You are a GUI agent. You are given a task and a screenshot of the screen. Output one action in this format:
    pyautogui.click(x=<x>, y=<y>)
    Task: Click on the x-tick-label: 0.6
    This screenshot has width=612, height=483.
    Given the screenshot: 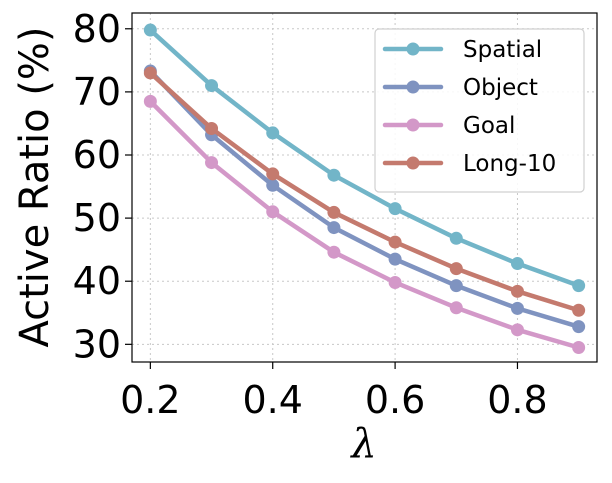 What is the action you would take?
    pyautogui.click(x=395, y=400)
    